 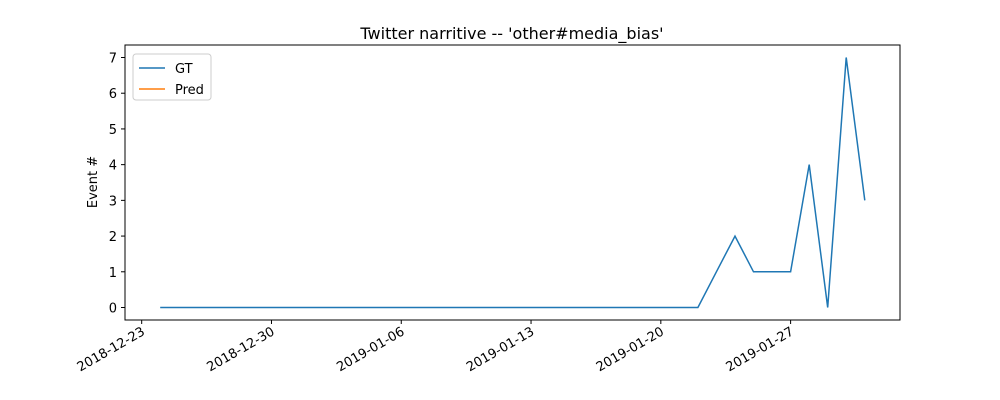 I want to click on y-tick-label: 3, so click(x=113, y=201).